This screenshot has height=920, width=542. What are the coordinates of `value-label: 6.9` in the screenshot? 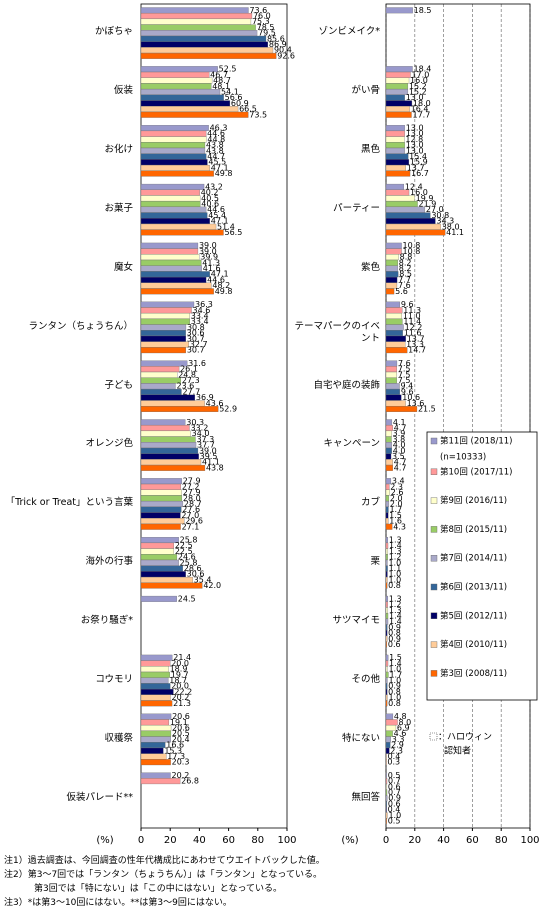 It's located at (403, 727).